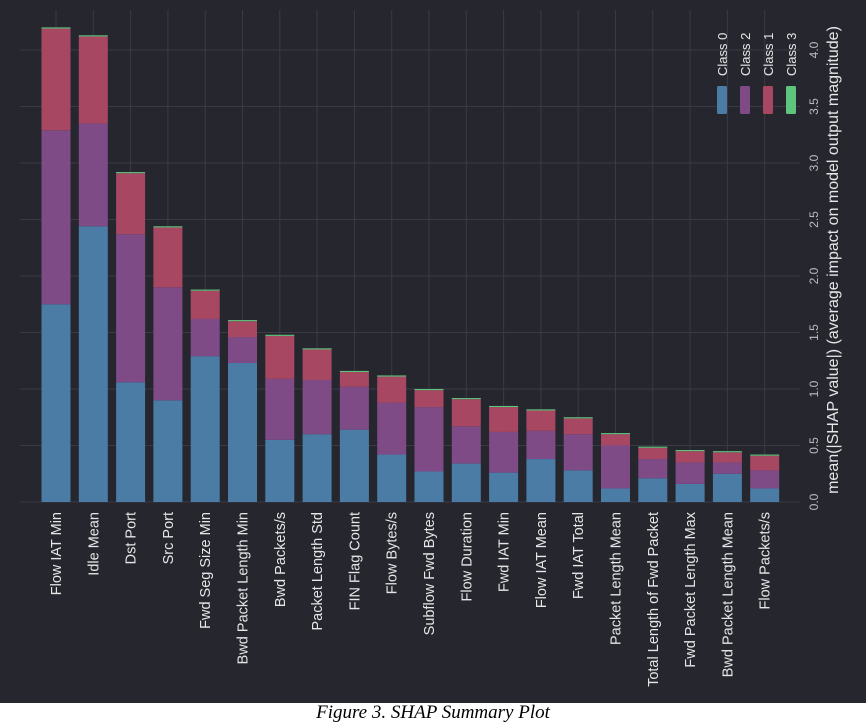  I want to click on category-label: Flow Duration, so click(467, 556).